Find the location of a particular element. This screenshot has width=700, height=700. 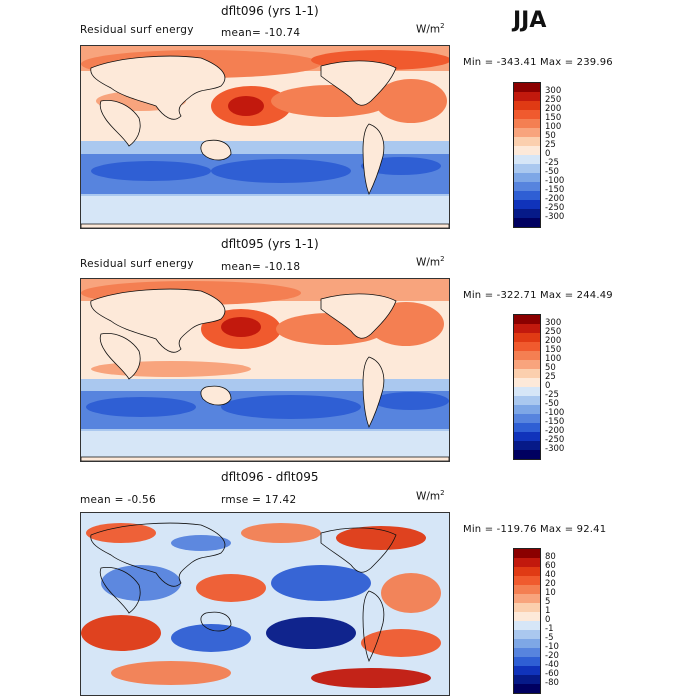

panel3-mean: mean = -0.56 is located at coordinates (118, 500).